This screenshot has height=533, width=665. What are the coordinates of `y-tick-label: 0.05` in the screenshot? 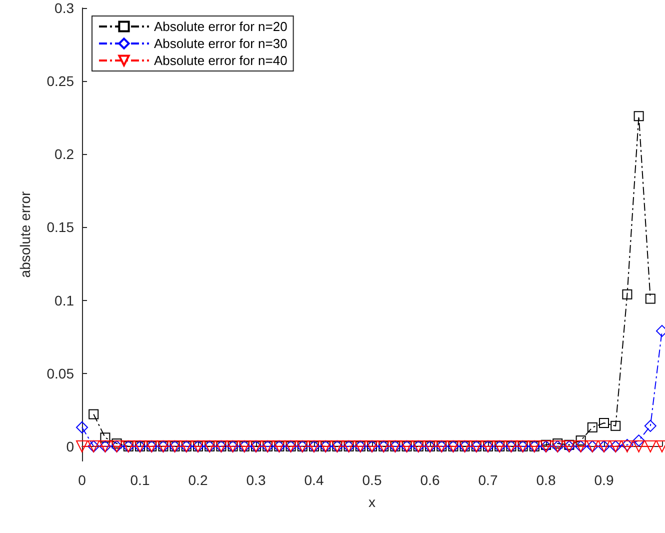 It's located at (60, 373).